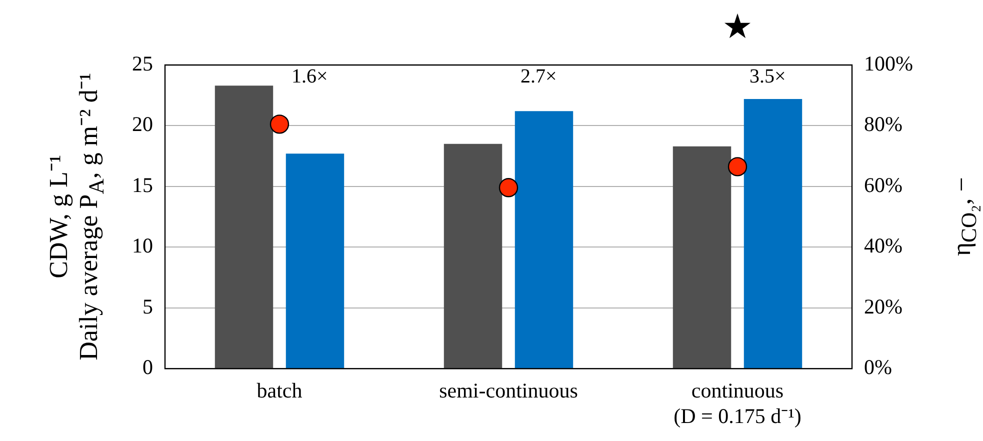  Describe the element at coordinates (142, 246) in the screenshot. I see `y-tick-label: 10` at that location.